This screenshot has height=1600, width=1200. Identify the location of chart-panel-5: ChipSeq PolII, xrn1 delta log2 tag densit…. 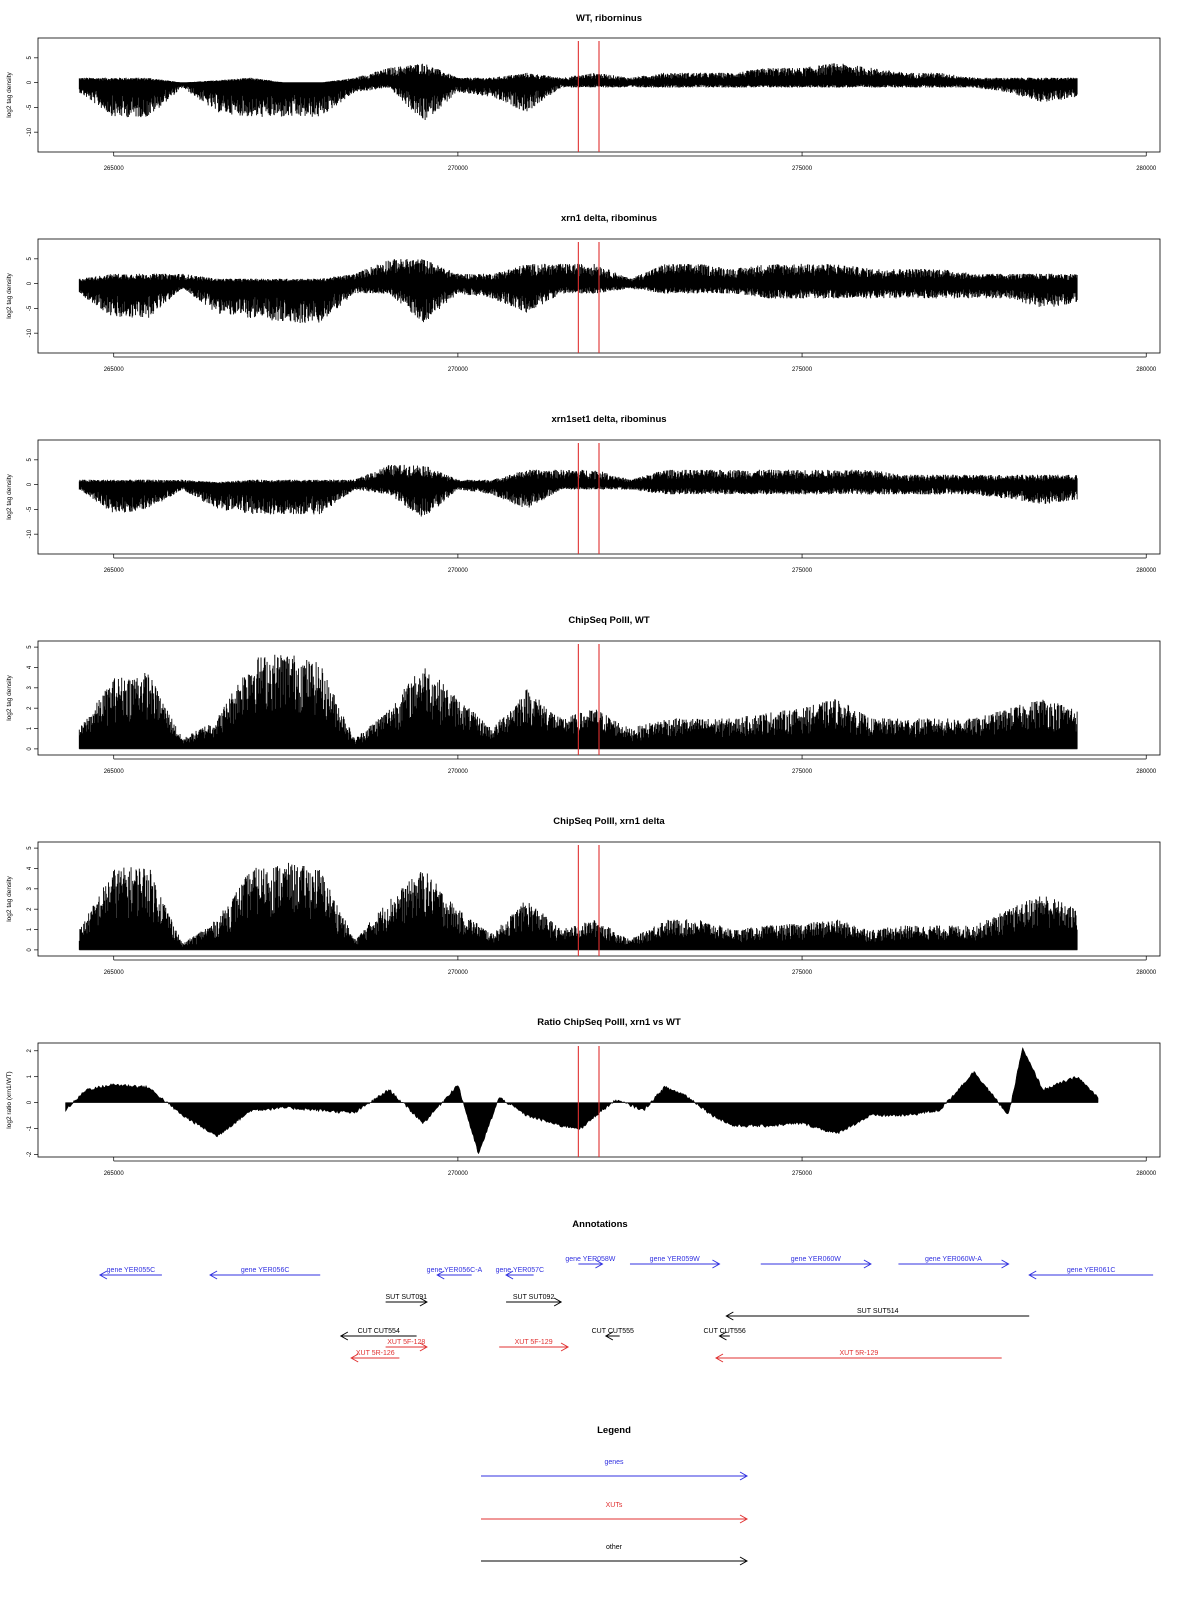
(583, 896).